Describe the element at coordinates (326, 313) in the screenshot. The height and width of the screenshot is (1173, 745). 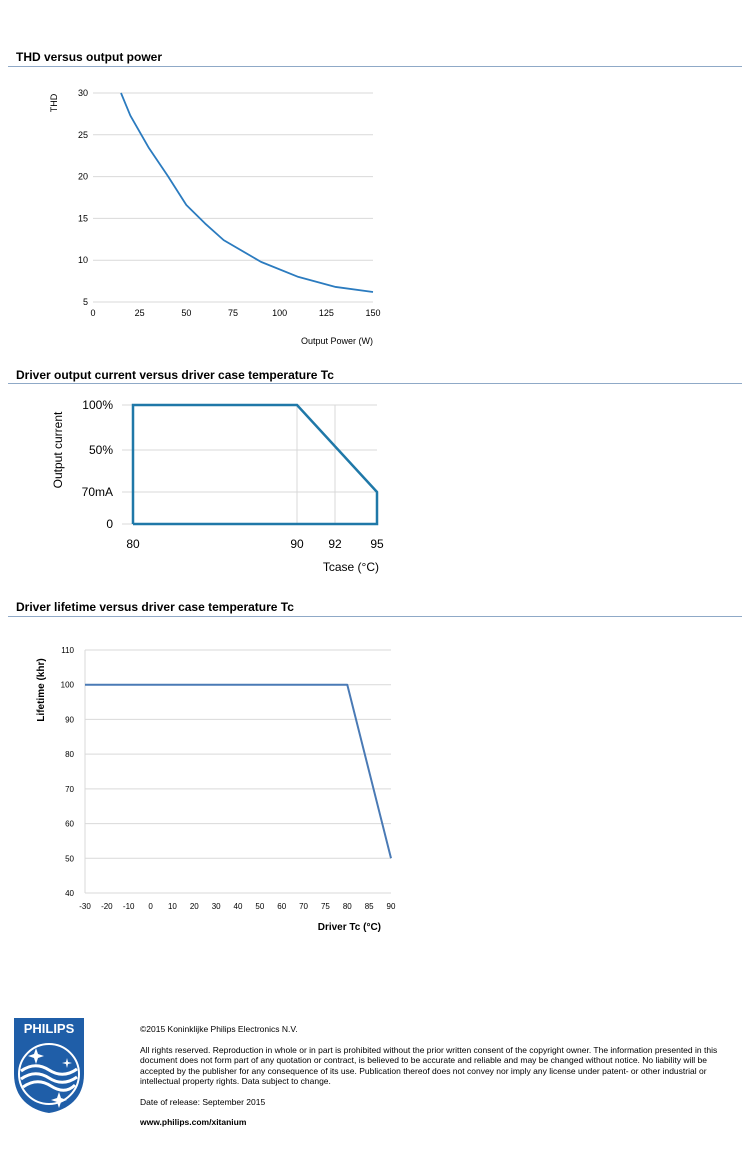
I see `x-tick-label: 125` at that location.